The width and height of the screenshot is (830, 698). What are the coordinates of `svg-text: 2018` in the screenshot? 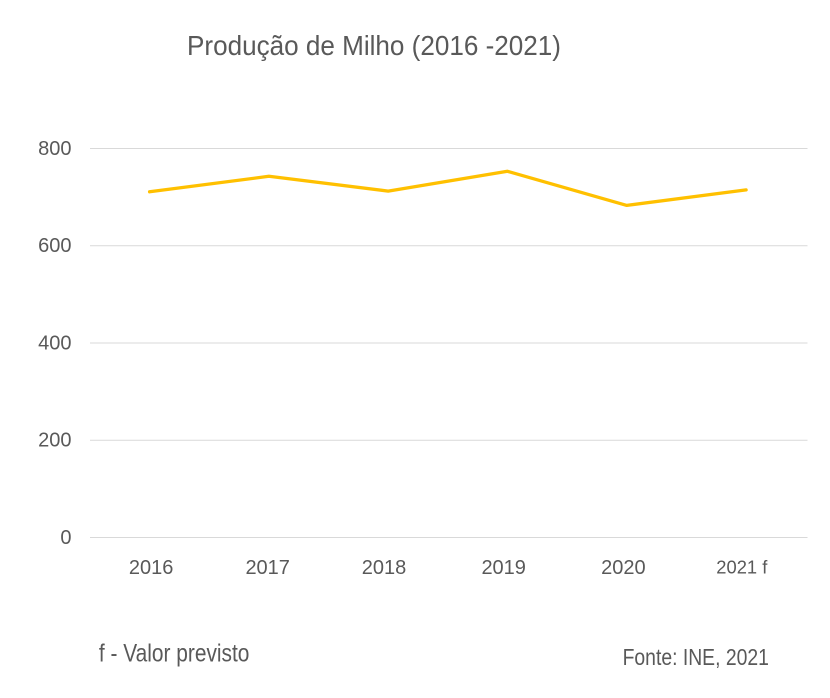 It's located at (384, 568).